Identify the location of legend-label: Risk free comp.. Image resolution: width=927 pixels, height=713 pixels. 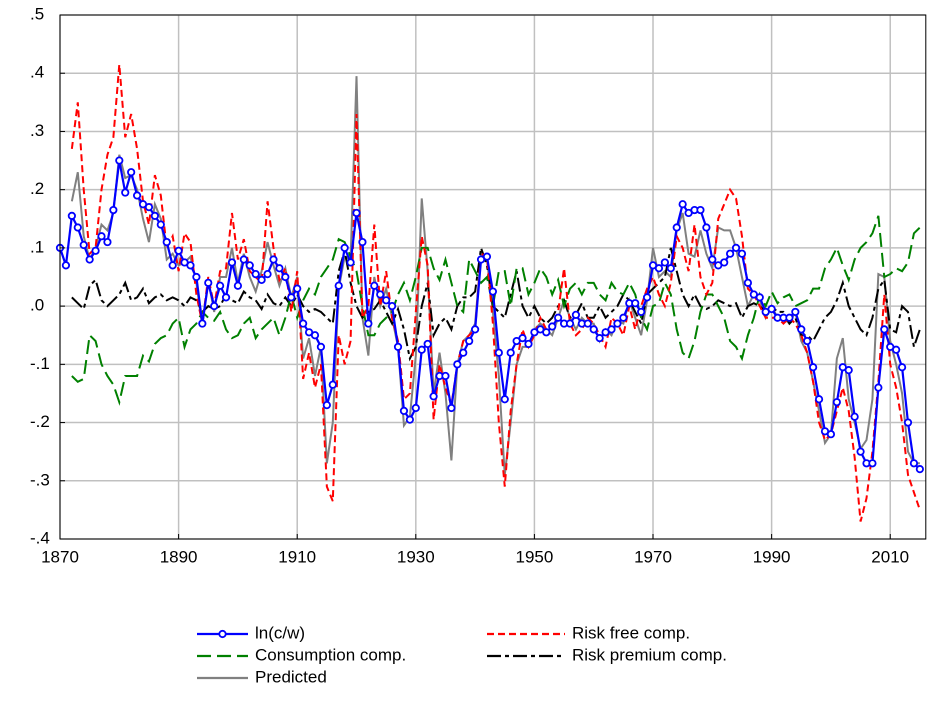
(631, 632).